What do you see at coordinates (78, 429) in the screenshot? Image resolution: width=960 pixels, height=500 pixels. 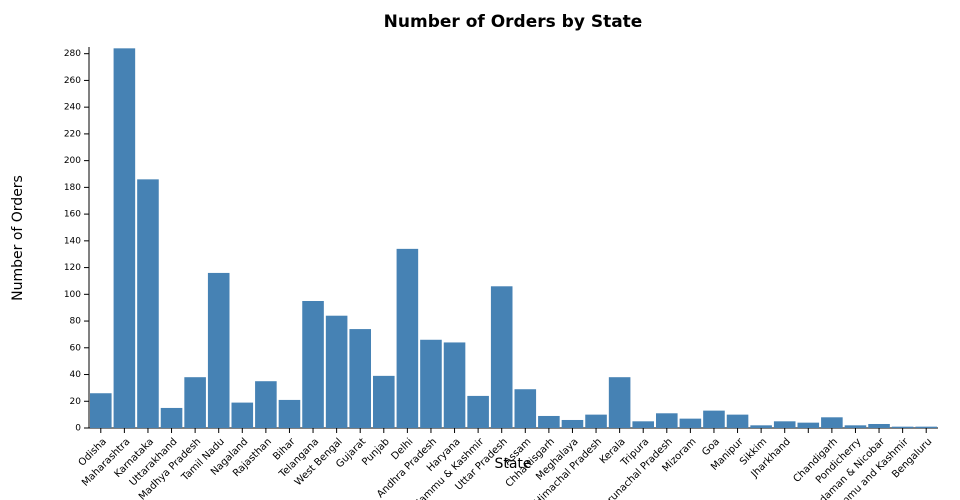 I see `y-tick-label: 0` at bounding box center [78, 429].